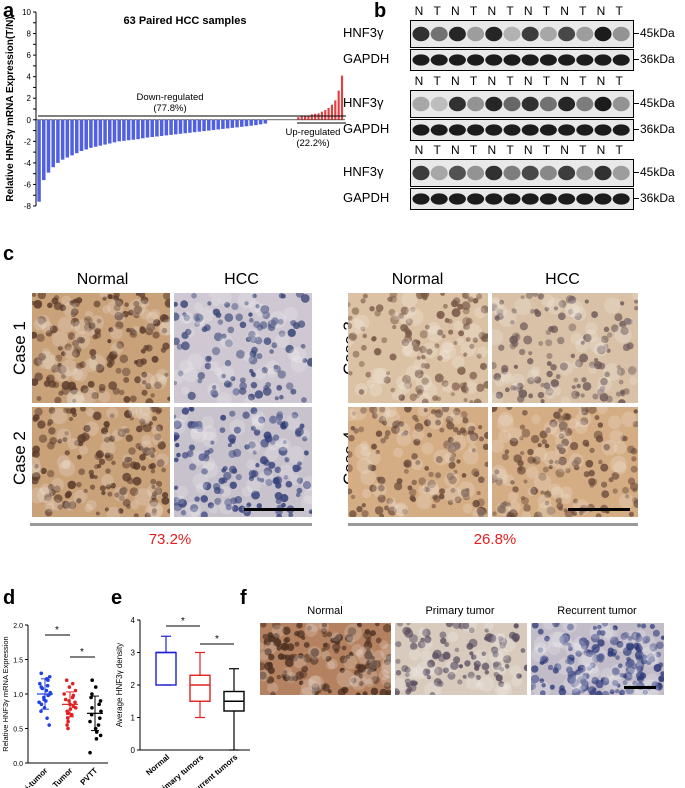 The width and height of the screenshot is (685, 788). Describe the element at coordinates (133, 653) in the screenshot. I see `e-ytick-label: 3` at that location.